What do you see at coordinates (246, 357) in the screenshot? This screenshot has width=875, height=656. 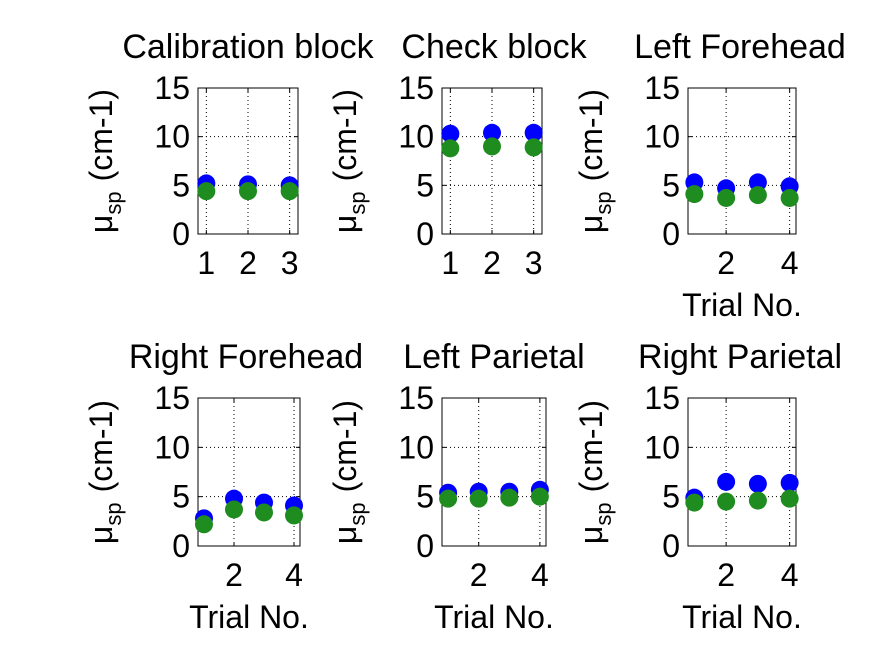 I see `subplot-title: Right Forehead` at bounding box center [246, 357].